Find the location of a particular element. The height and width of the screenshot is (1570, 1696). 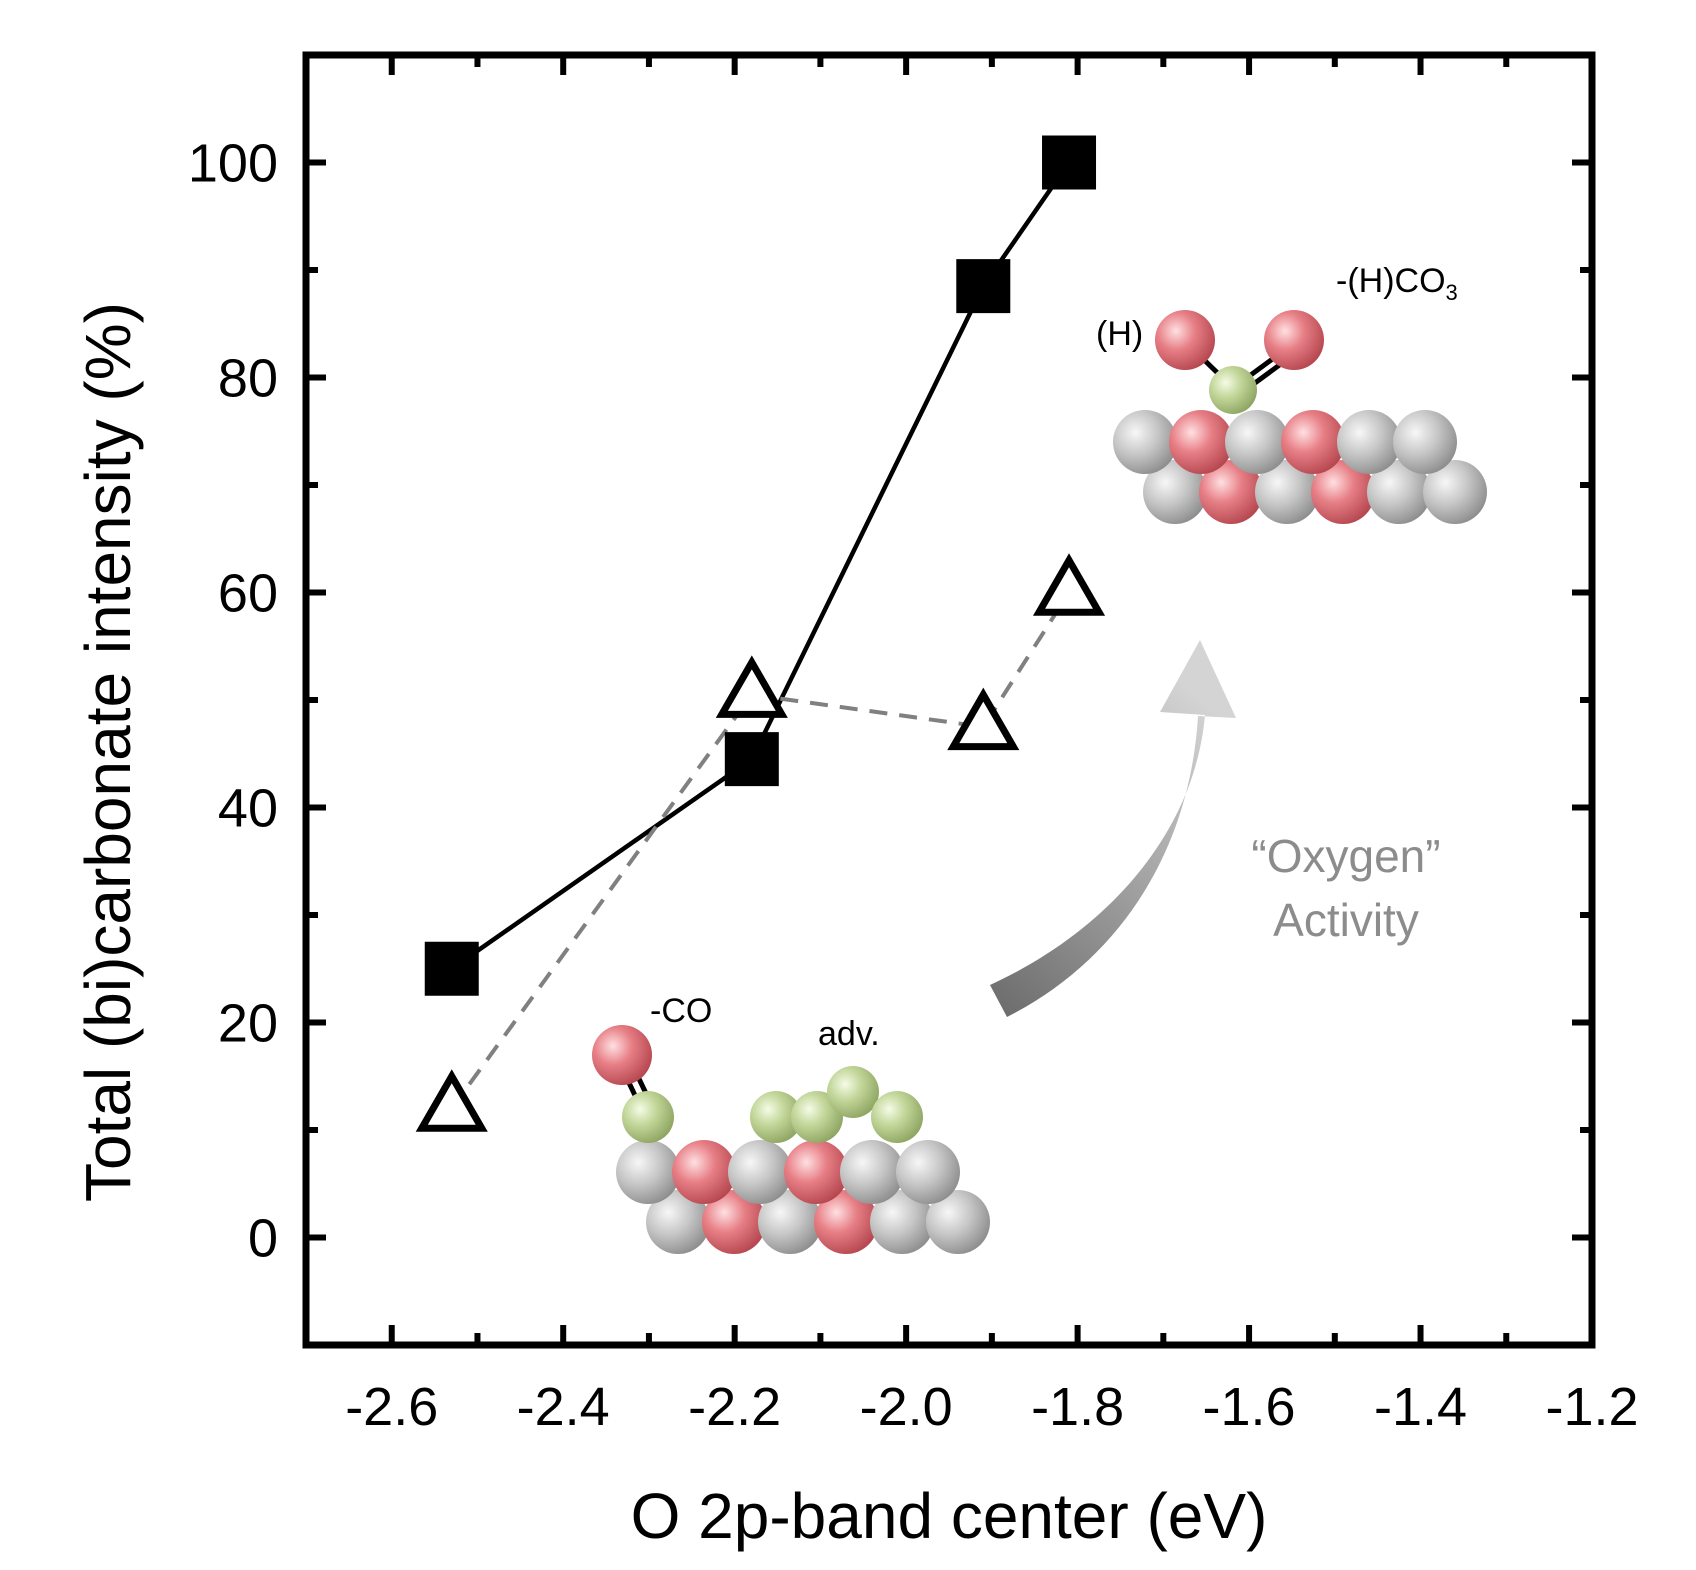

x-tick-label: -2.6 is located at coordinates (391, 1407).